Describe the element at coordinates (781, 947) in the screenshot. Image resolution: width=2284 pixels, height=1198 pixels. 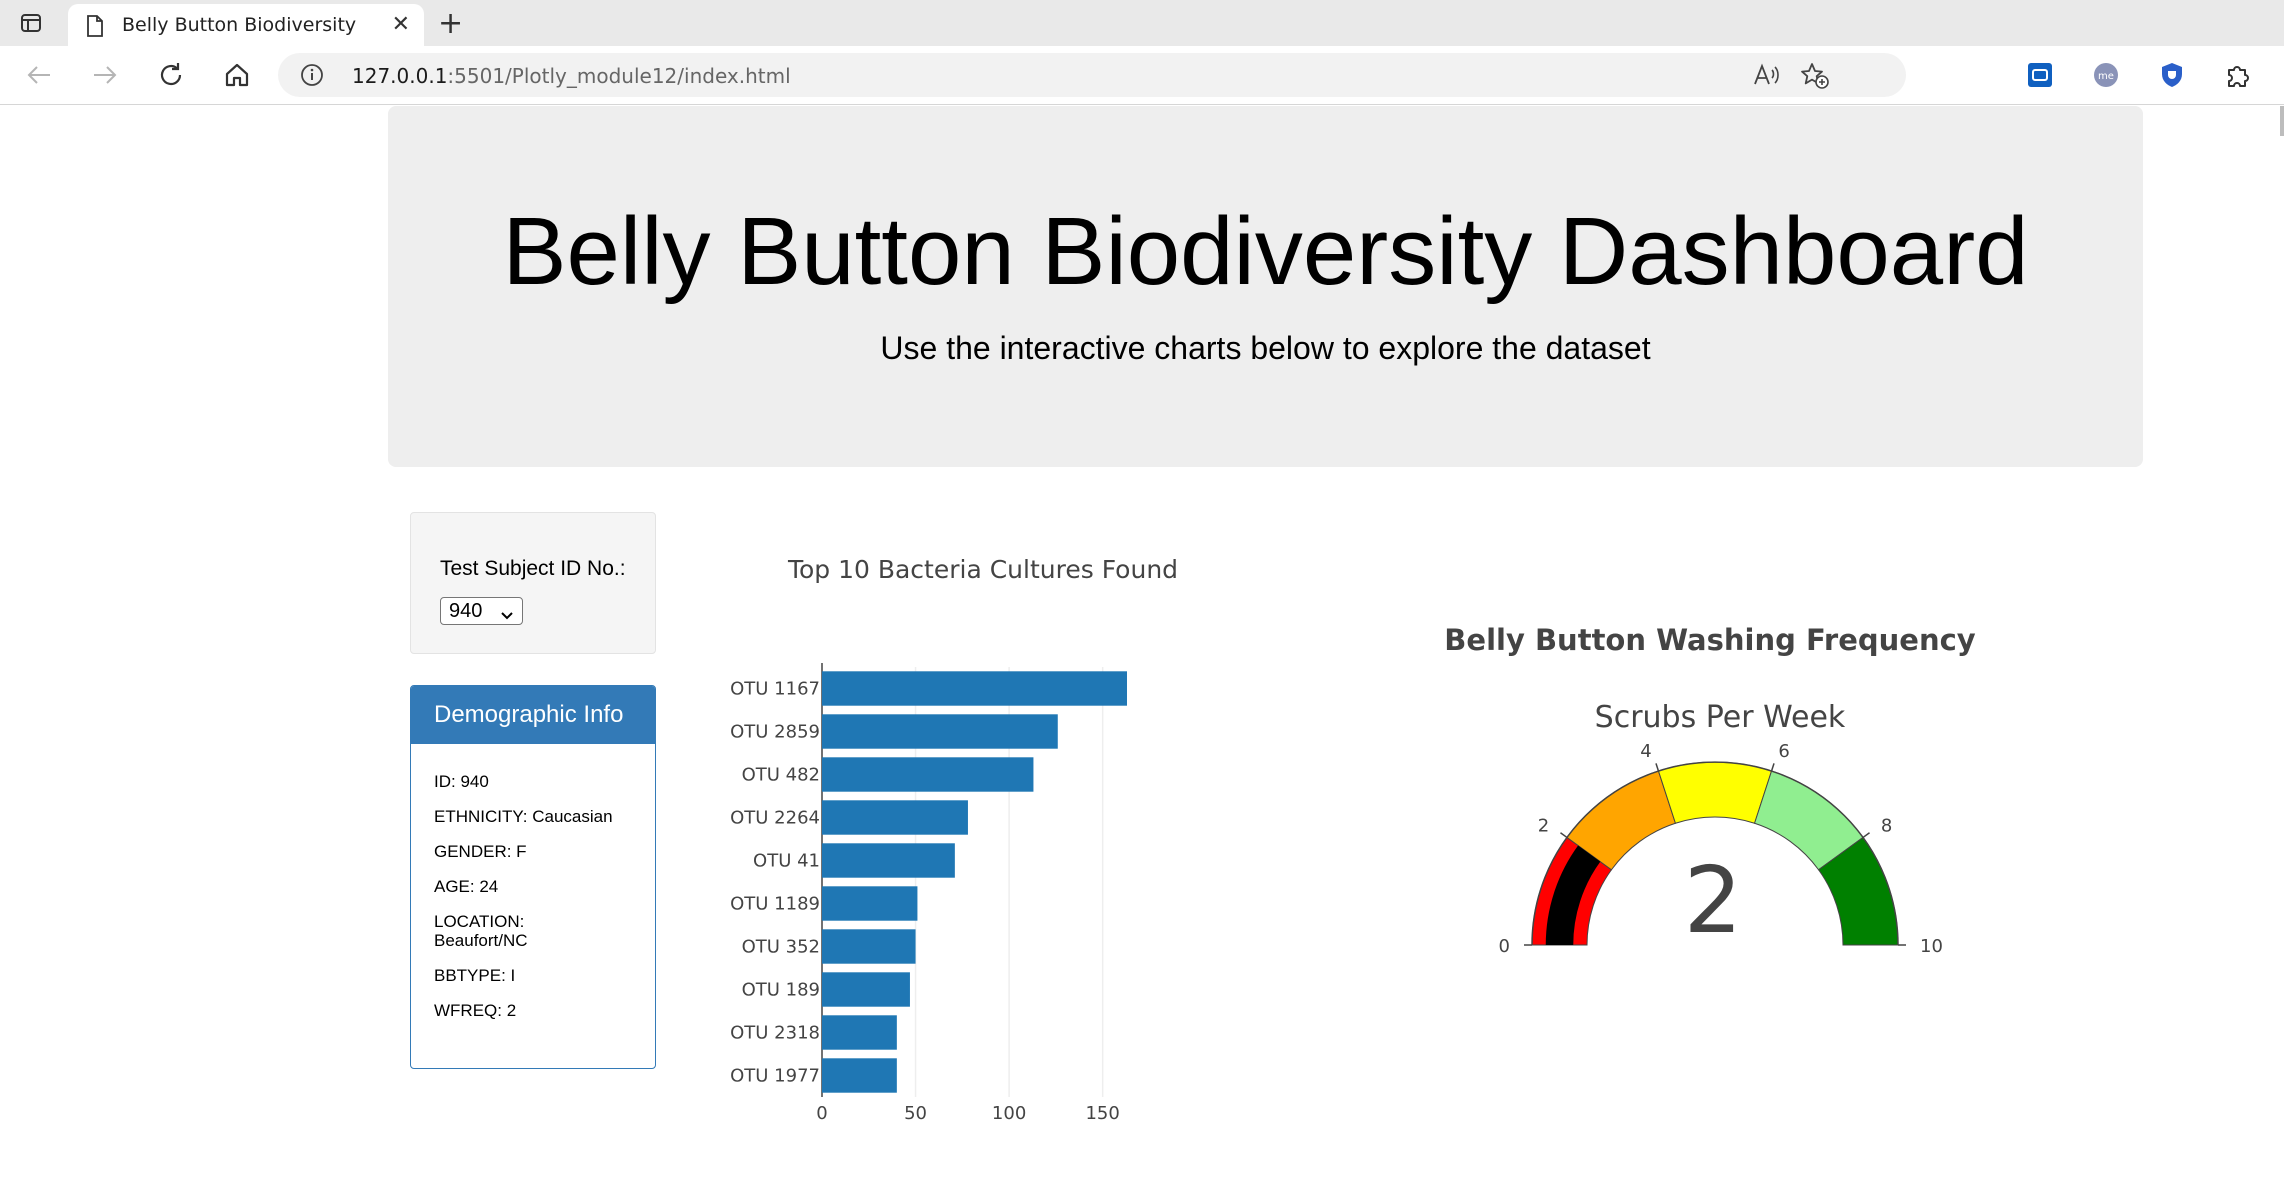
I see `y-tick-label: OTU 352` at that location.